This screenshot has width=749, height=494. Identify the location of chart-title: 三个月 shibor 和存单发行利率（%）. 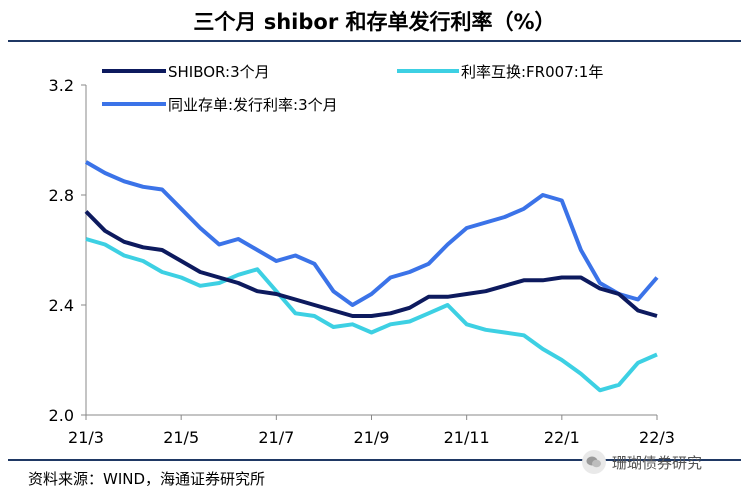
(374, 22).